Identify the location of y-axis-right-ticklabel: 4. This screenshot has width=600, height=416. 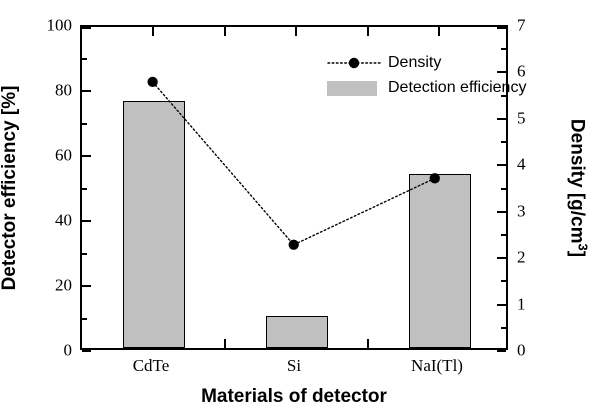
(521, 164).